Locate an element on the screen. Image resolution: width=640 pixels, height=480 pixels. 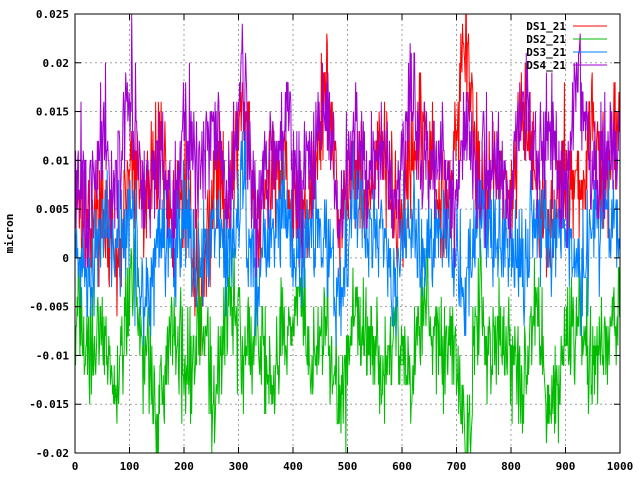
y-tick-label: -0.01 is located at coordinates (52, 355).